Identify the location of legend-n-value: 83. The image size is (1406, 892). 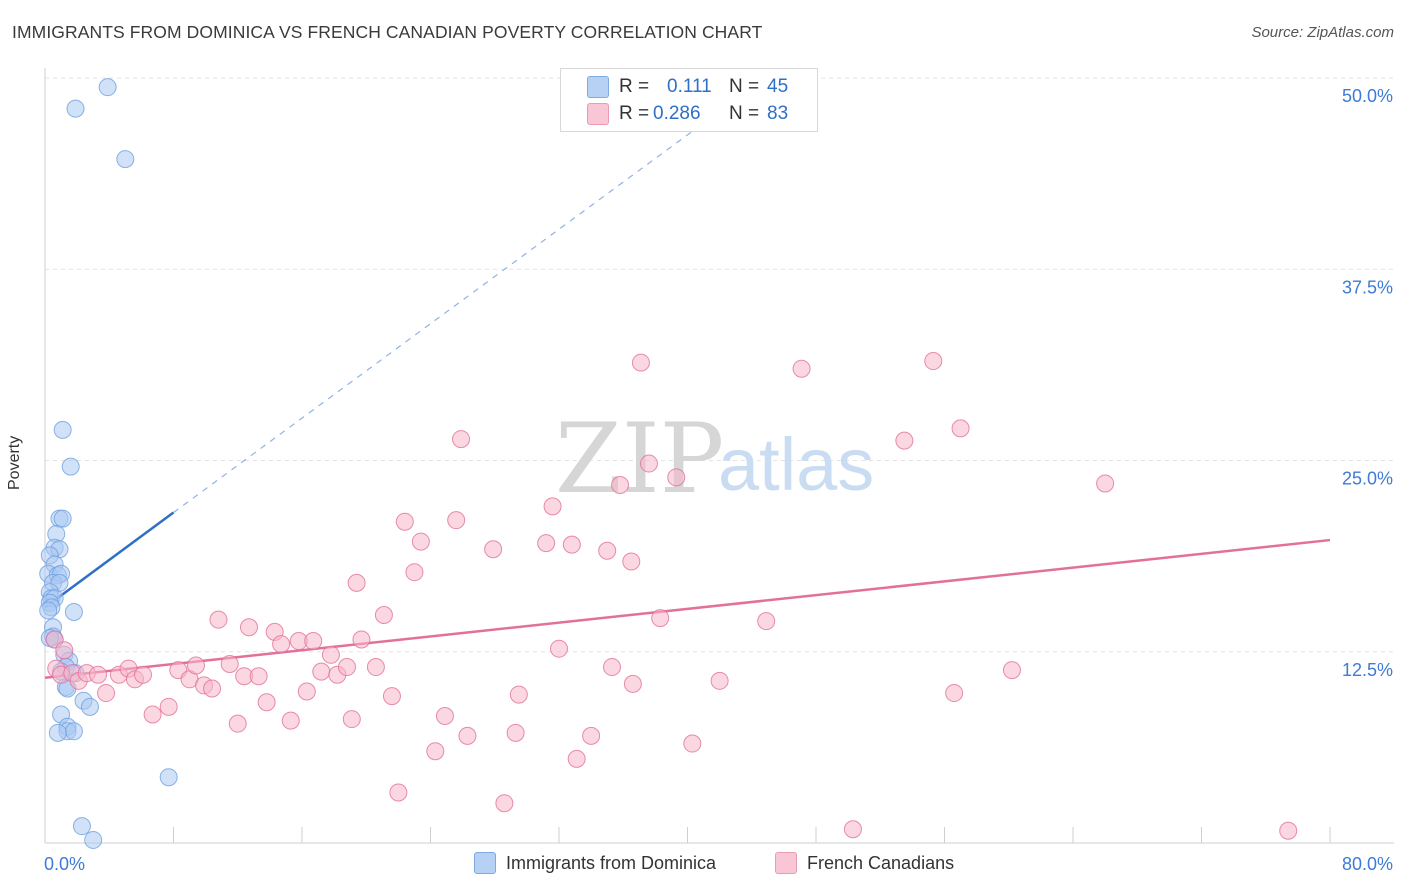
(778, 113).